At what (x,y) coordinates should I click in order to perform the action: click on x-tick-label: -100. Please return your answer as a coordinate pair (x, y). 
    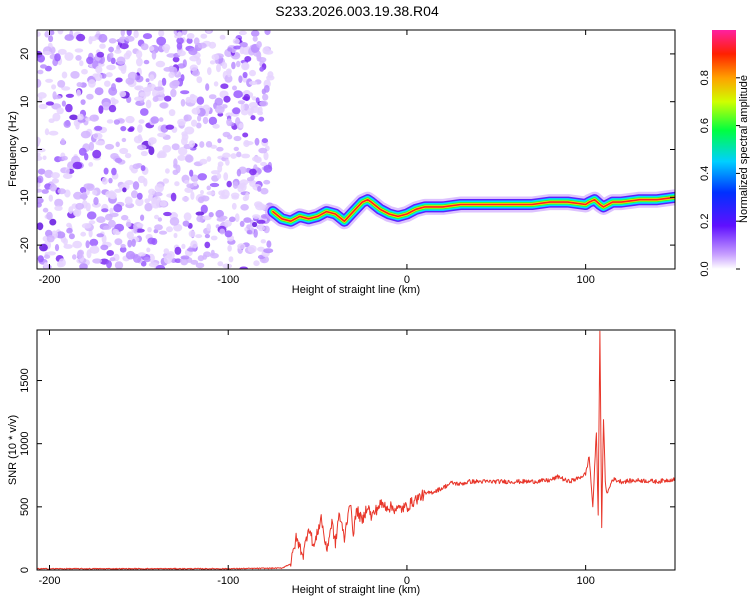
    Looking at the image, I should click on (228, 581).